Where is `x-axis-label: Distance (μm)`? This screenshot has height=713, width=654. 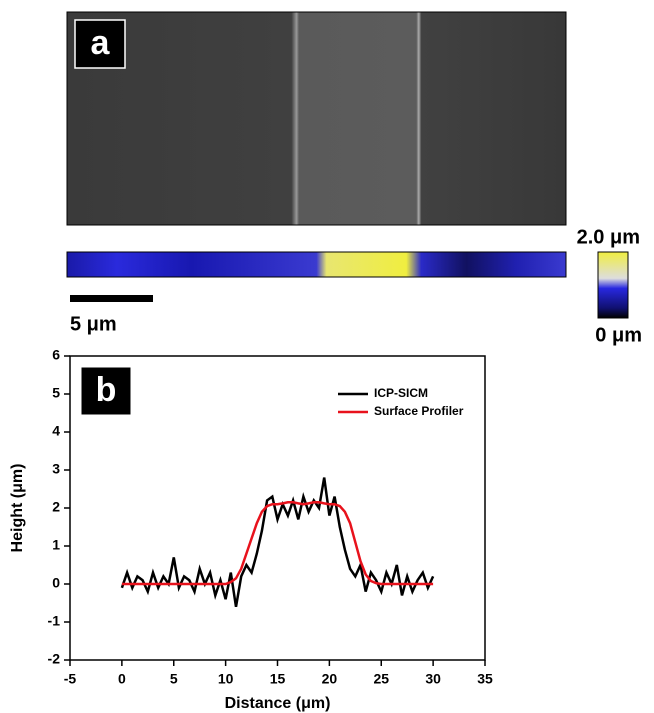
x-axis-label: Distance (μm) is located at coordinates (278, 703).